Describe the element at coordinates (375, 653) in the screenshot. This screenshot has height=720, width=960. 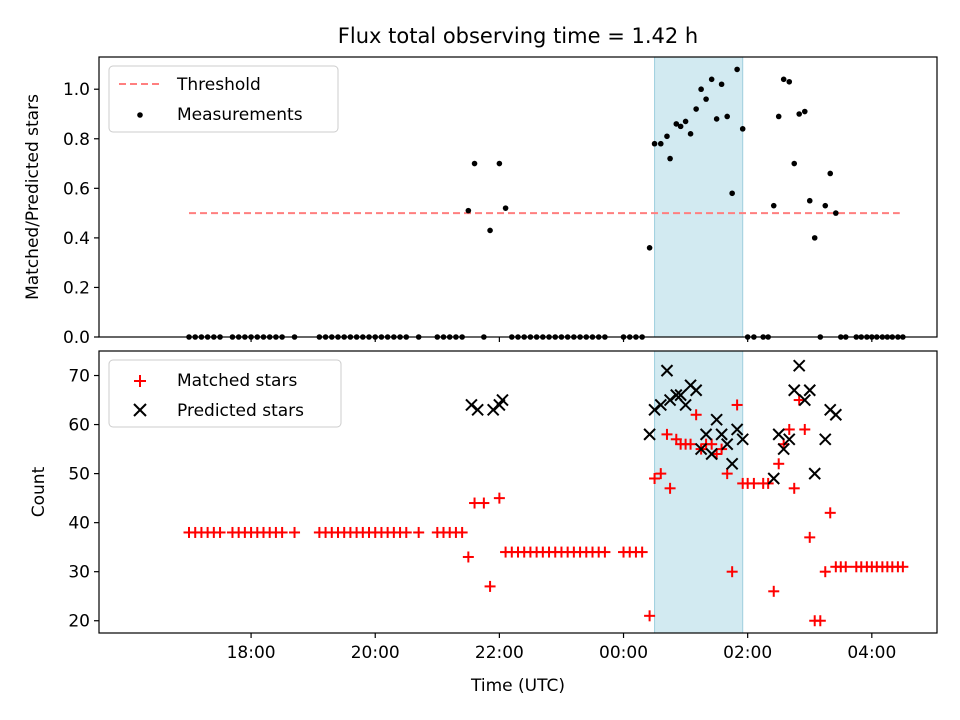
I see `x-tick-label: 20:00` at that location.